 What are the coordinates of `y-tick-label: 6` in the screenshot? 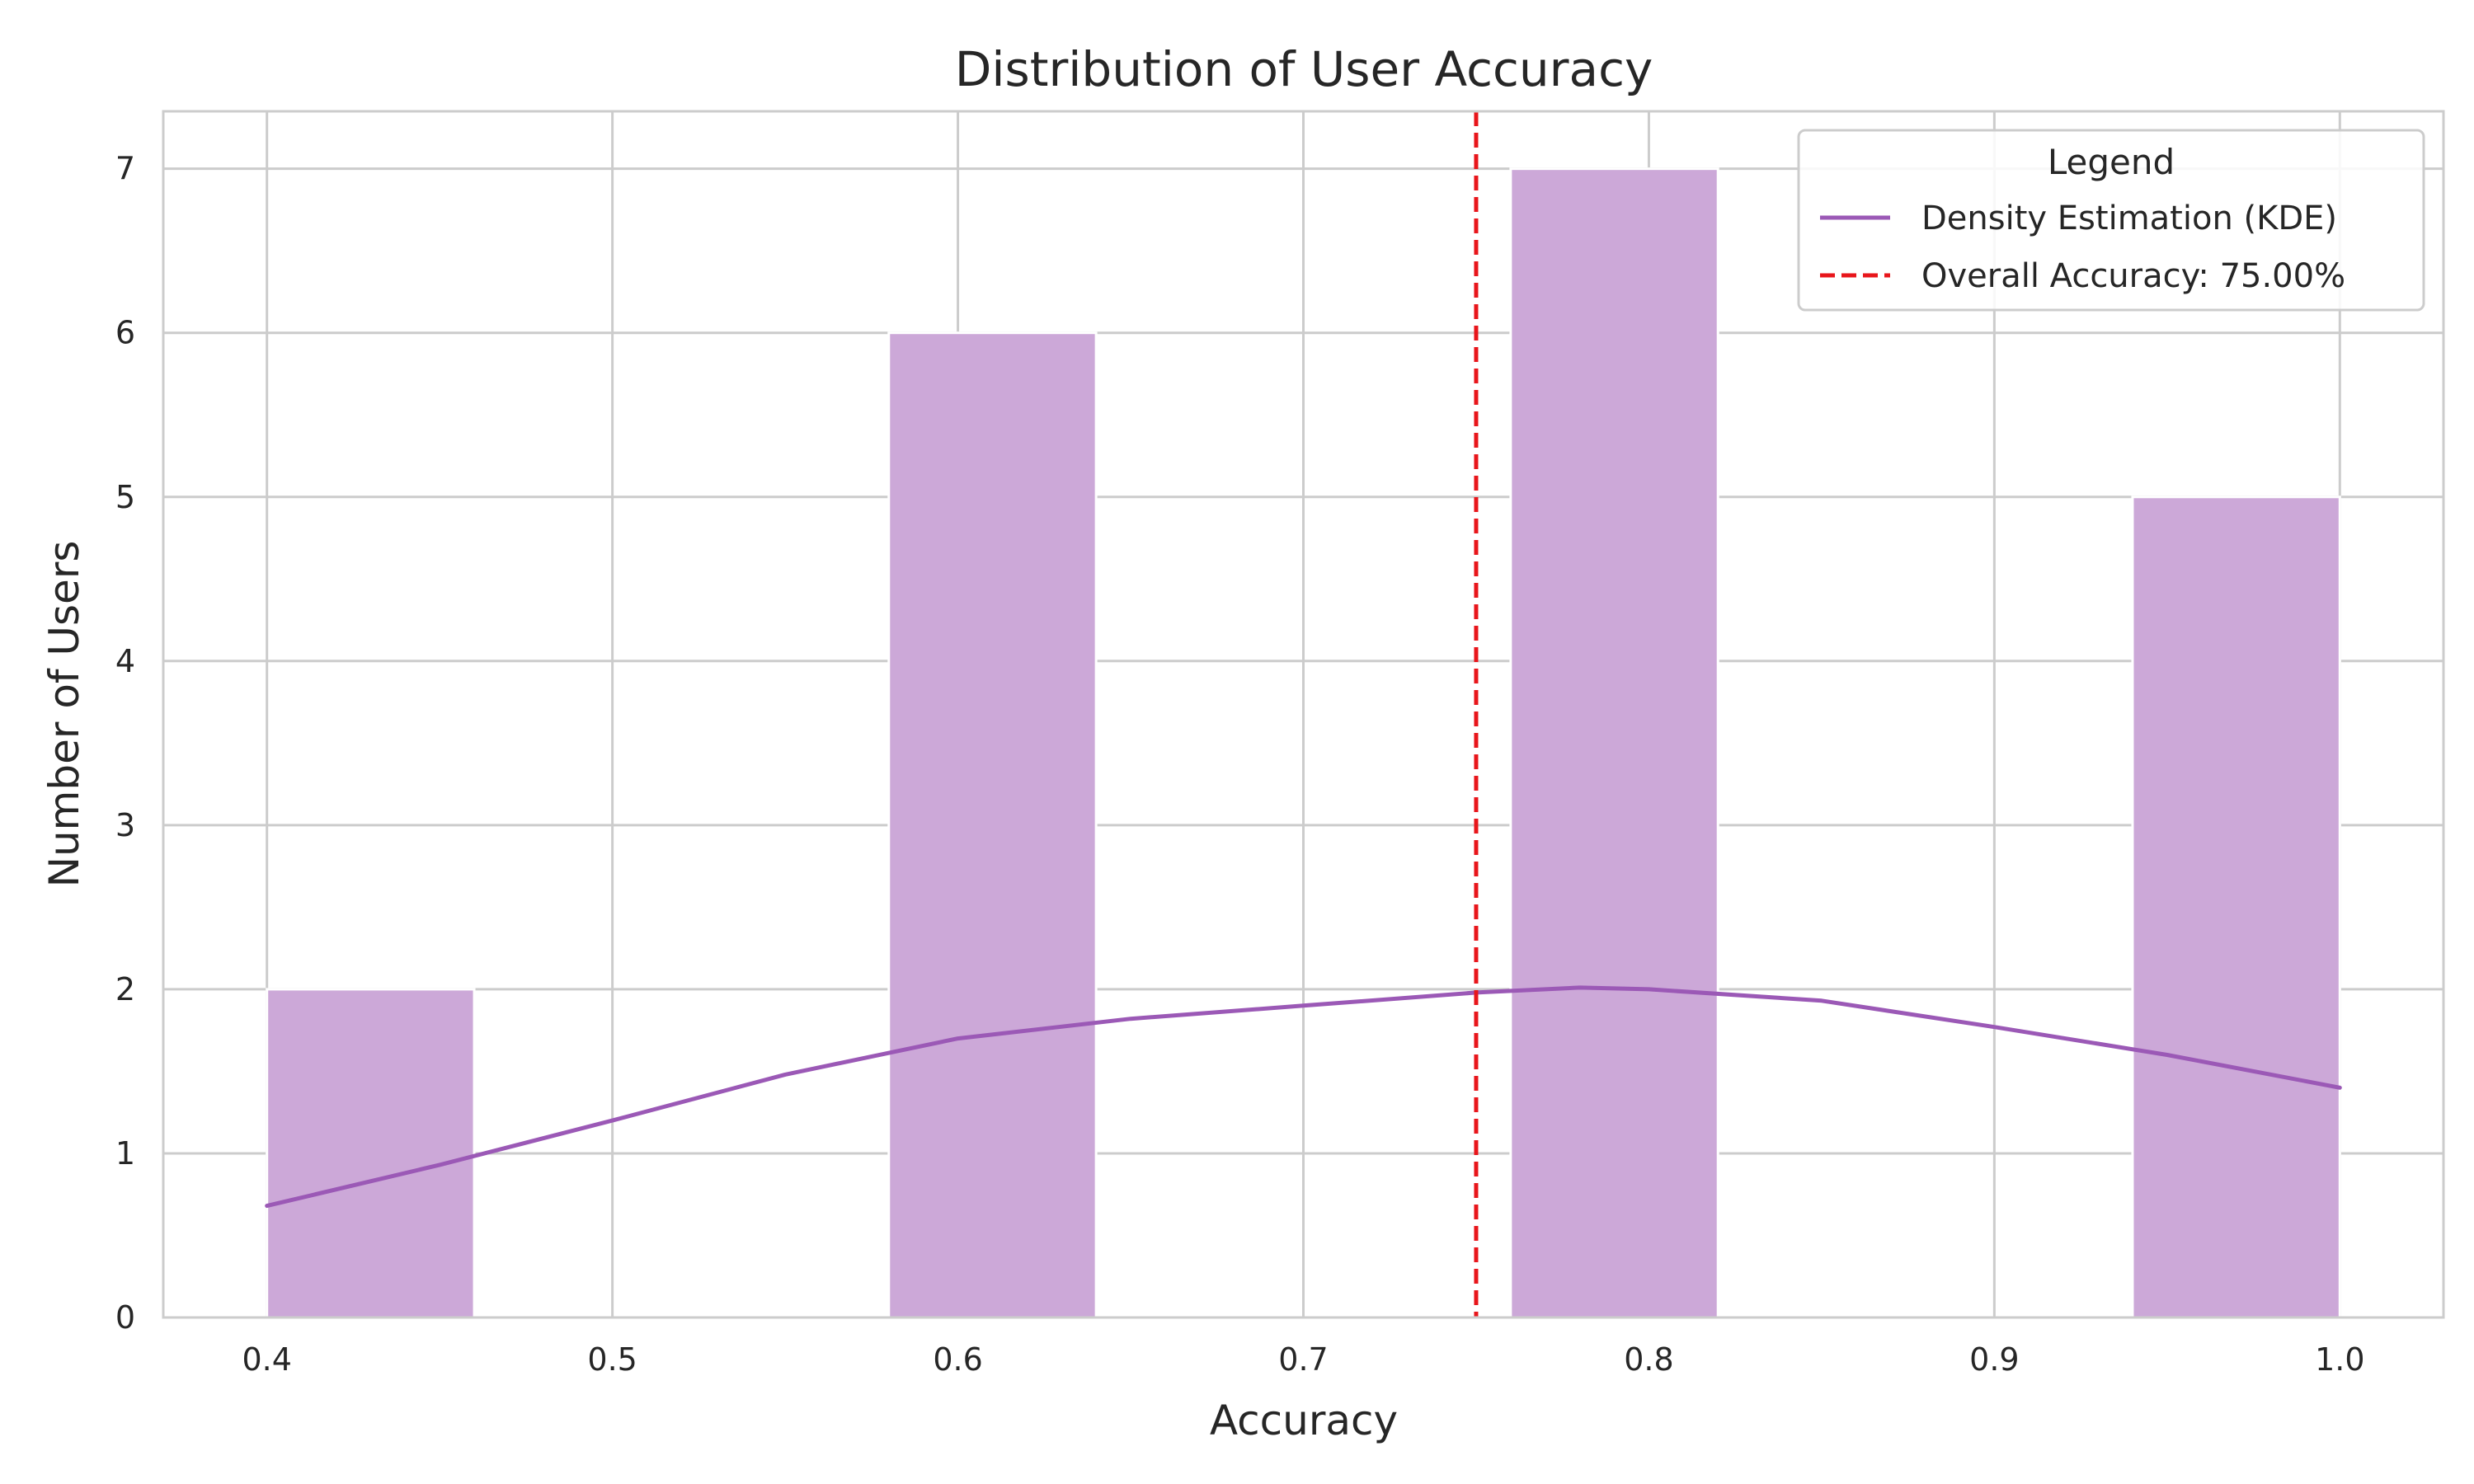 It's located at (125, 333).